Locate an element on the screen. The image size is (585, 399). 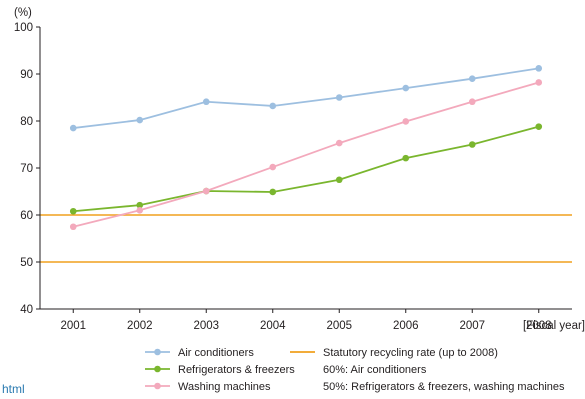
y-tick-label: 40 is located at coordinates (26, 310).